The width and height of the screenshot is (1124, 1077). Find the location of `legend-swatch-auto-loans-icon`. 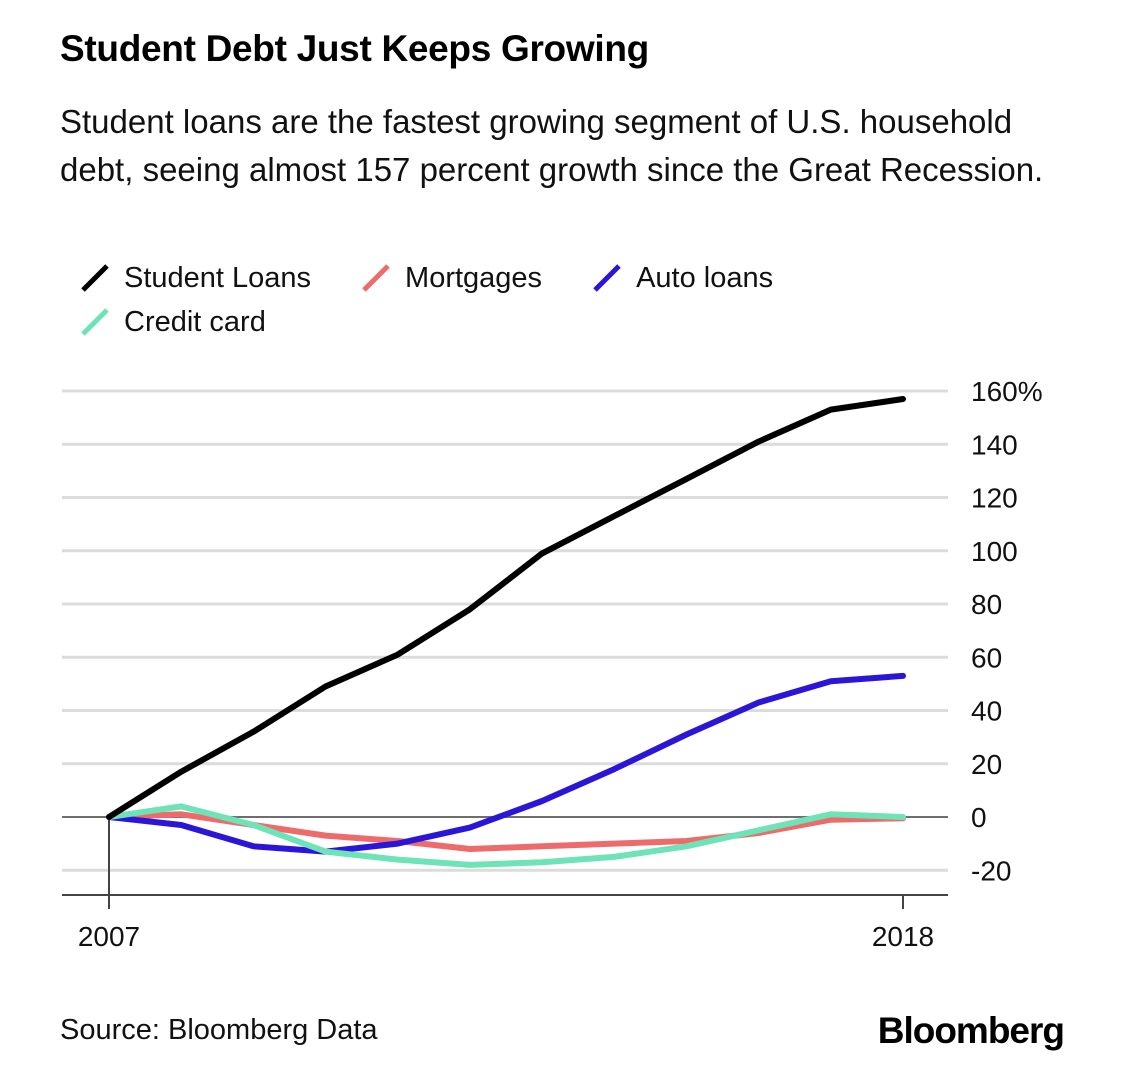

legend-swatch-auto-loans-icon is located at coordinates (607, 278).